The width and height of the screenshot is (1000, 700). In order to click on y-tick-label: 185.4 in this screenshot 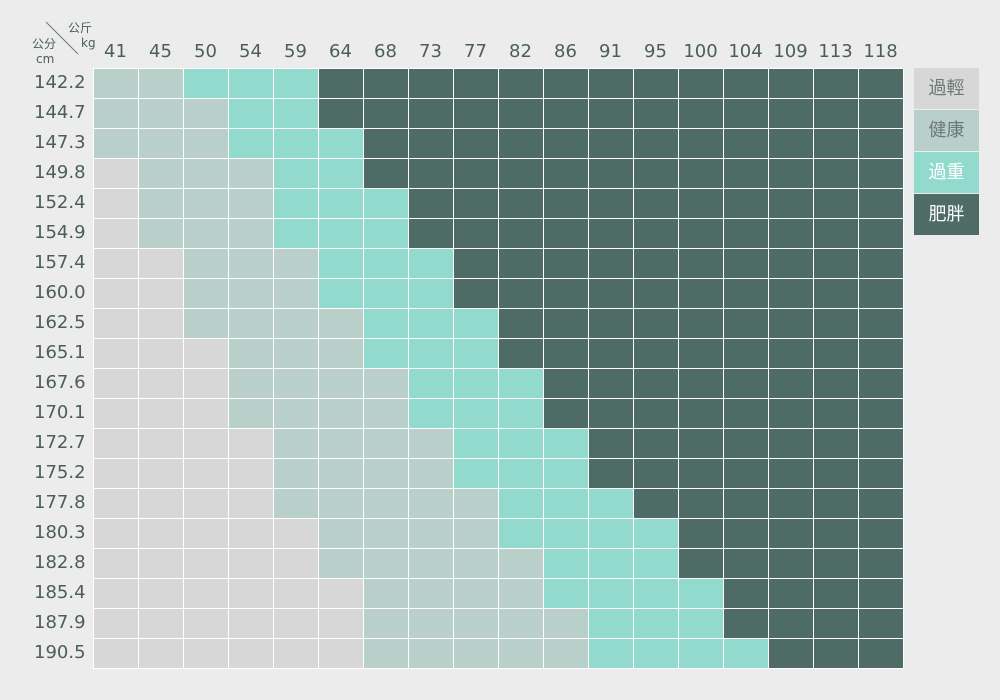, I will do `click(60, 592)`.